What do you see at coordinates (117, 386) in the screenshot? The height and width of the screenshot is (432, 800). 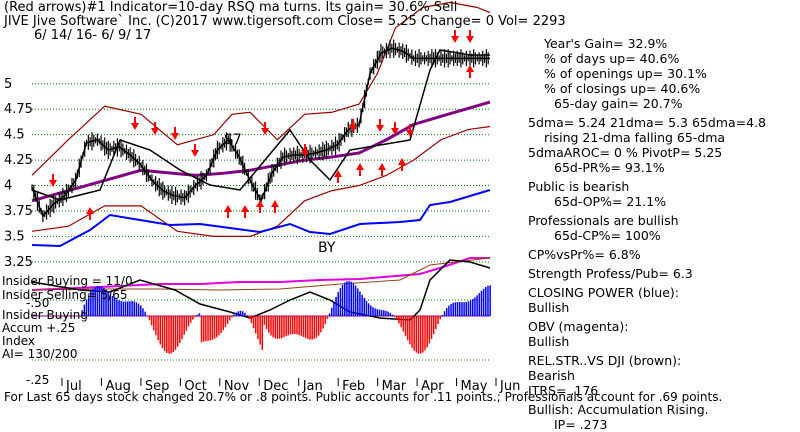 I see `x-tick-label: Aug` at bounding box center [117, 386].